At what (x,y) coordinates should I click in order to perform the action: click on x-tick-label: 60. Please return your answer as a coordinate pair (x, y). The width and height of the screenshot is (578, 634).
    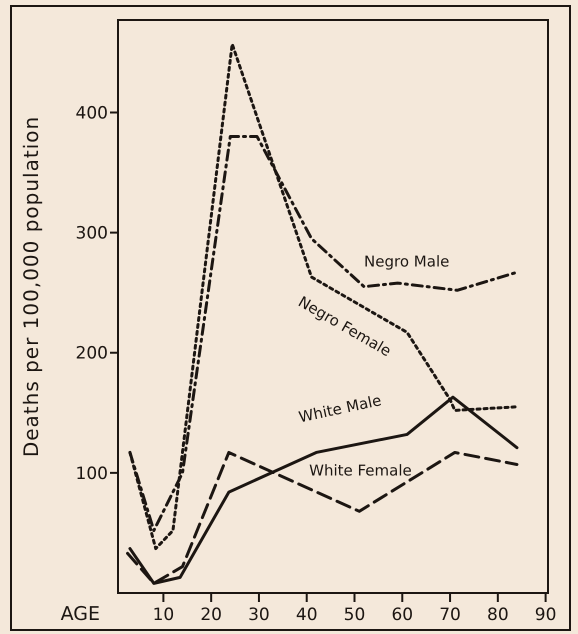
    Looking at the image, I should click on (402, 615).